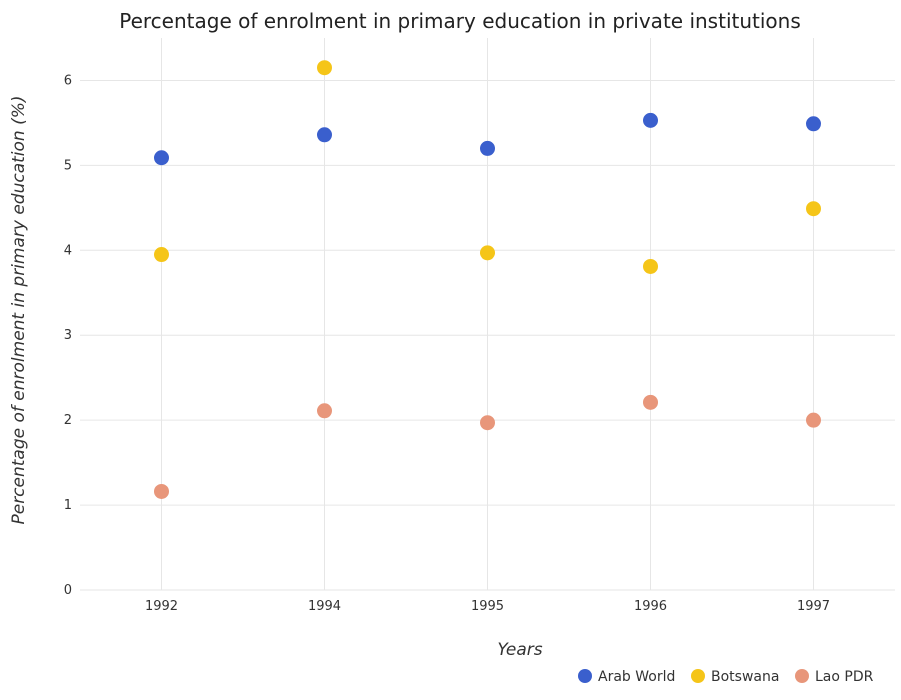 The height and width of the screenshot is (700, 901). I want to click on x-axis-ticks: 1992 1994 1995 1996 1997, so click(487, 606).